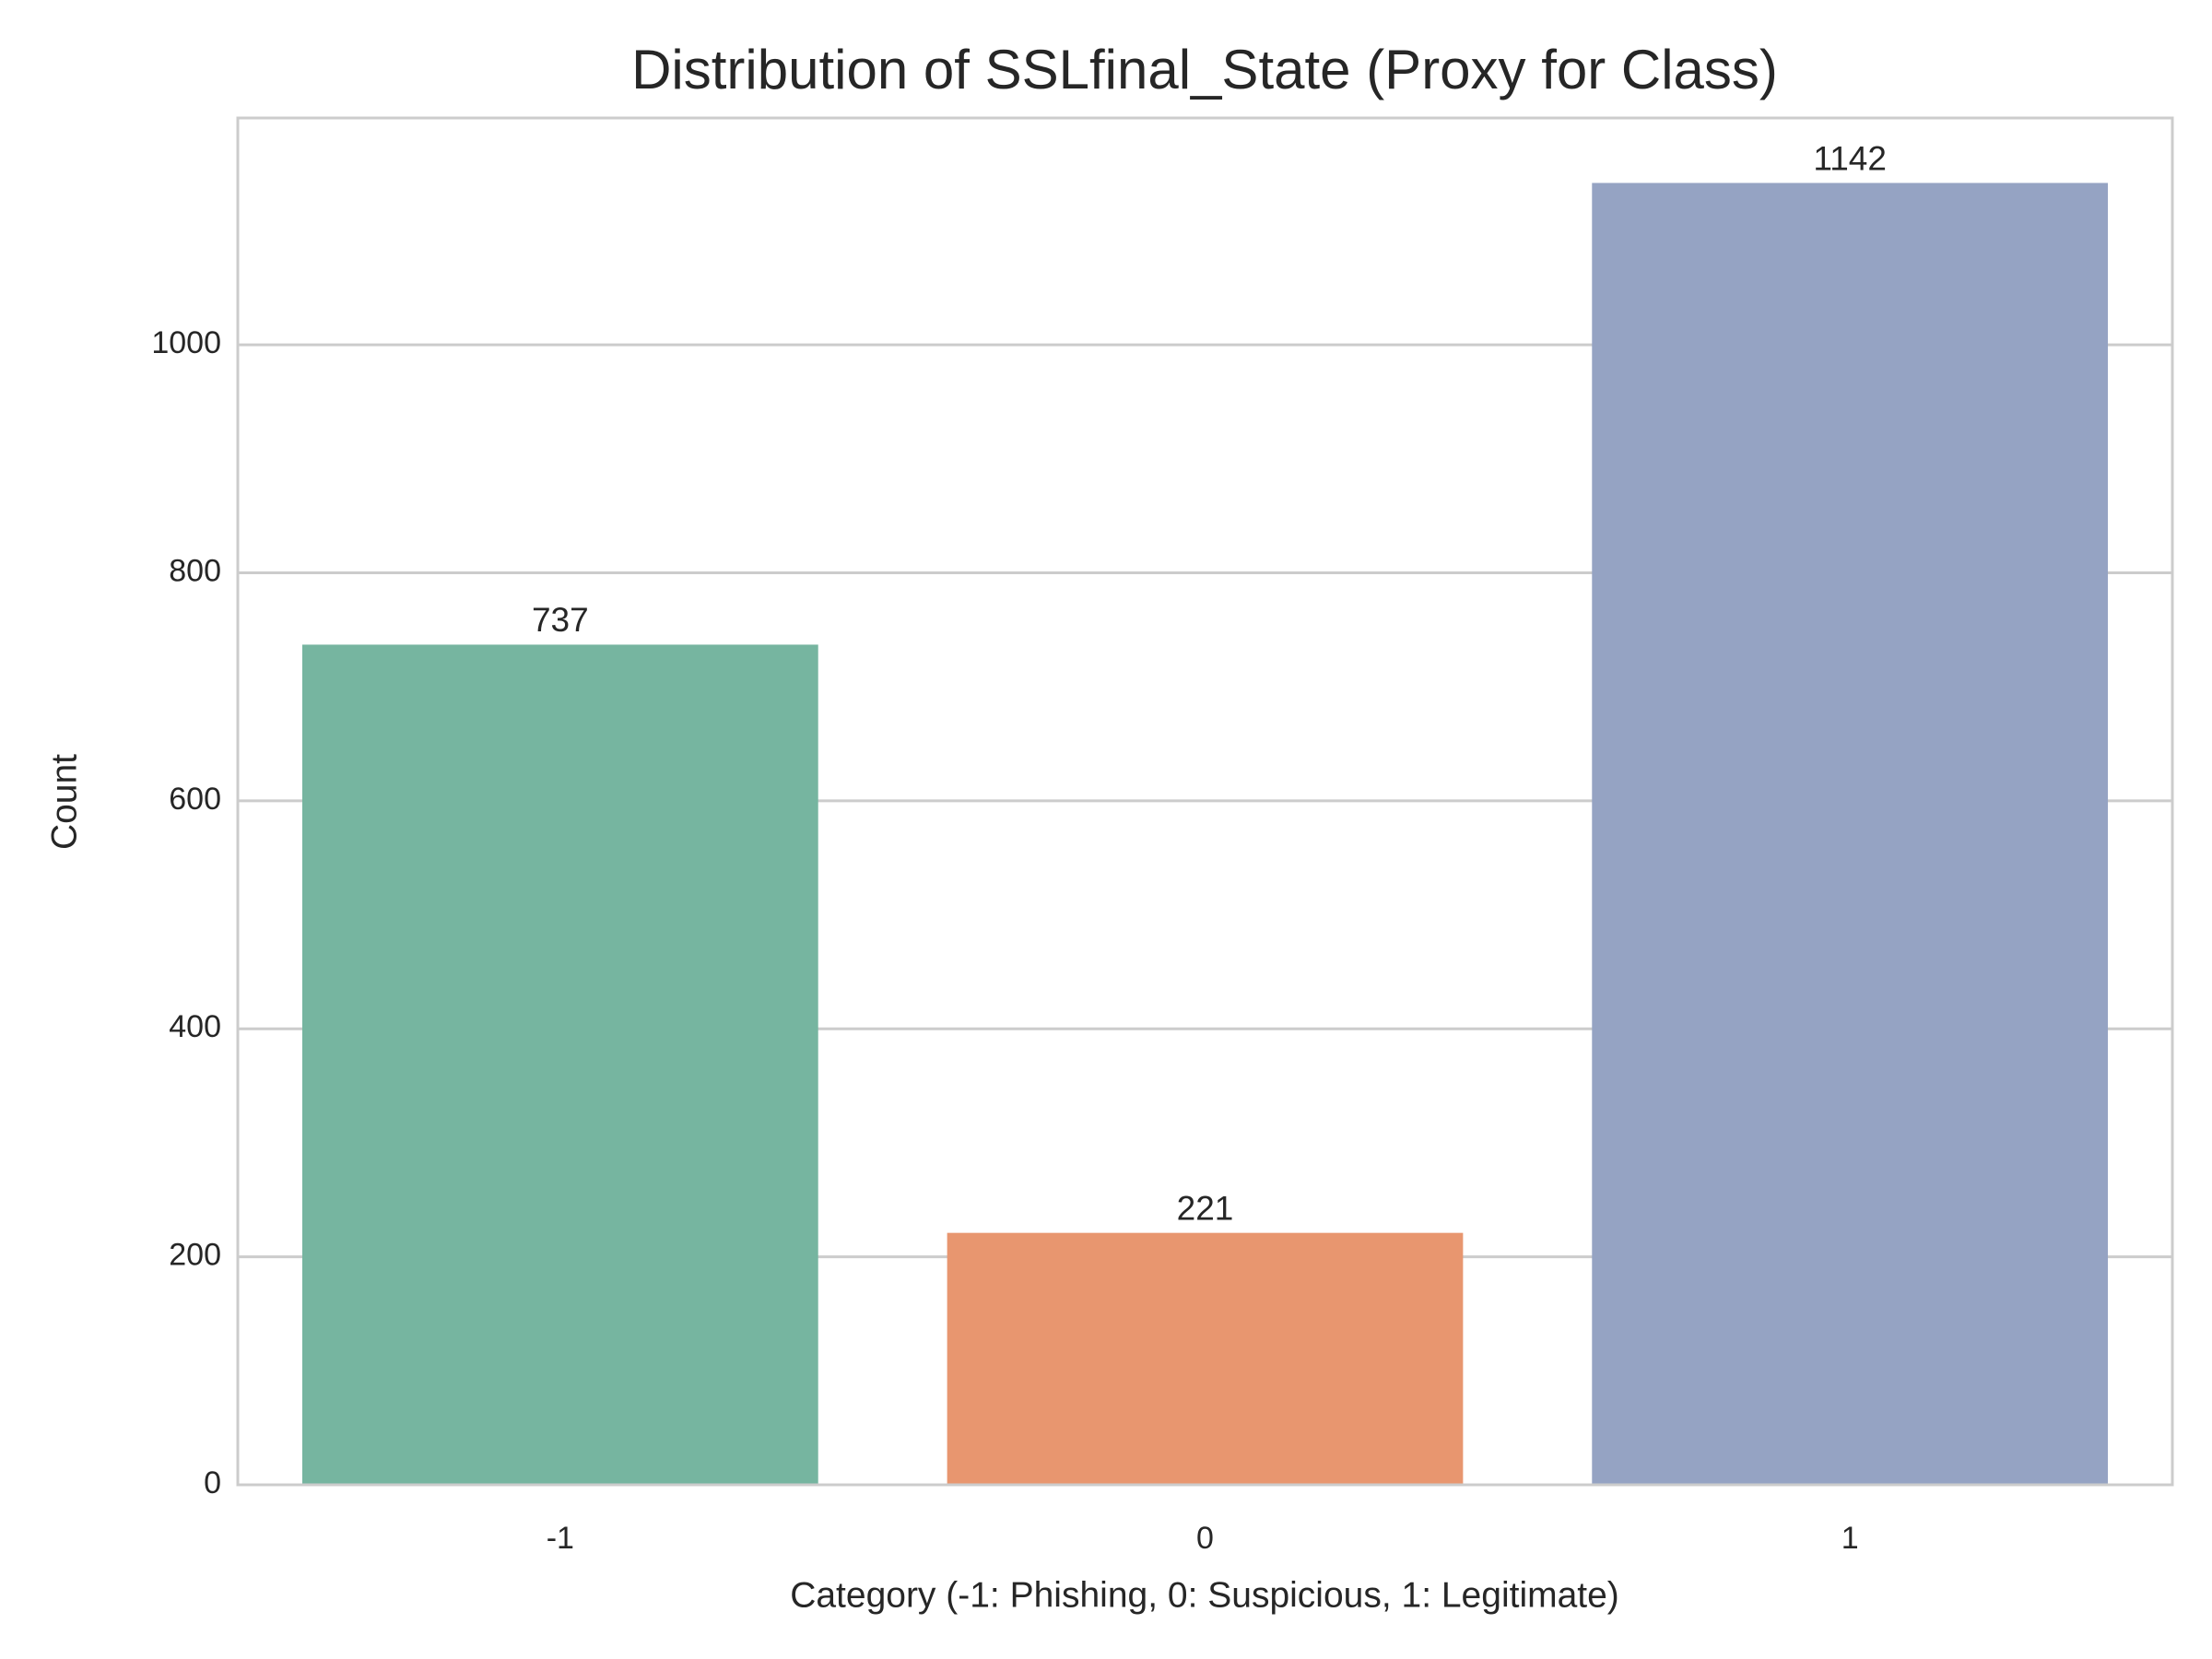 This screenshot has height=1659, width=2212. Describe the element at coordinates (186, 342) in the screenshot. I see `y-tick-label: 1000` at that location.